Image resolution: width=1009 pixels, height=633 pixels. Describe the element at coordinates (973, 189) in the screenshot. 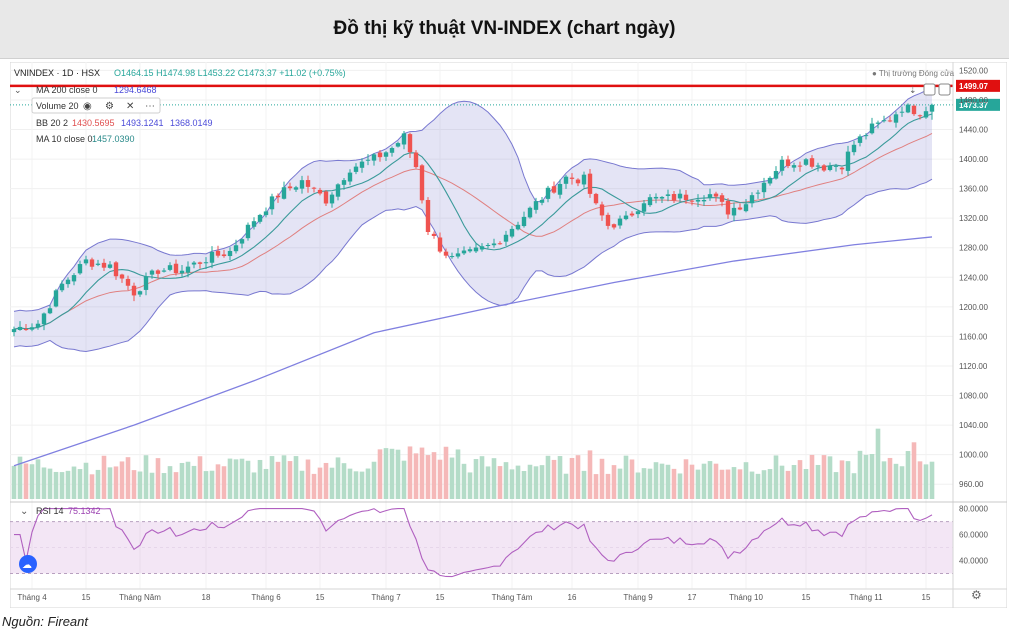

I see `y-tick-label: 1360.00` at that location.